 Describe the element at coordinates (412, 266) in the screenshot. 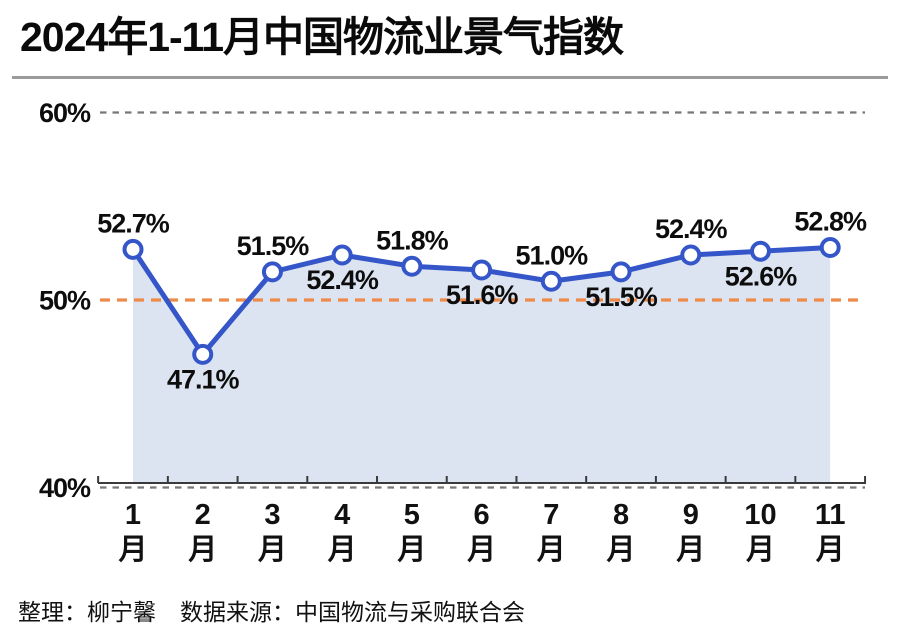

I see `data-point-5月` at that location.